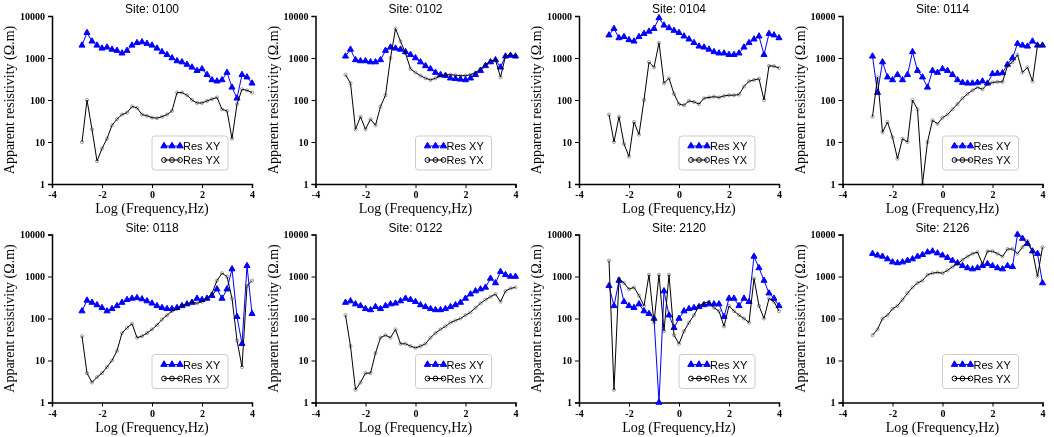 The image size is (1054, 437). I want to click on chart-title: Site: 2120, so click(679, 227).